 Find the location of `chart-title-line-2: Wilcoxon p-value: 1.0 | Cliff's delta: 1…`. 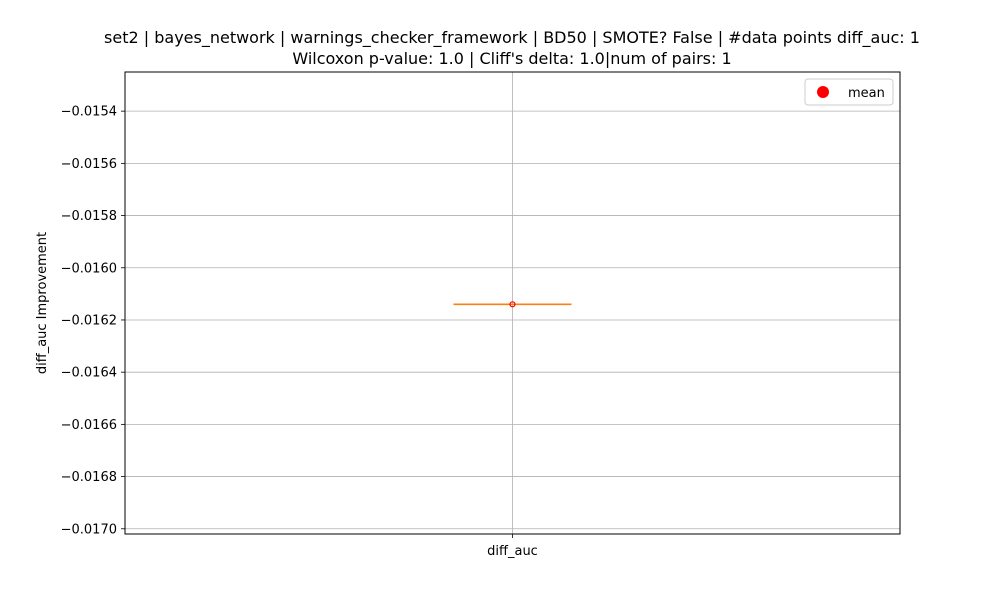

chart-title-line-2: Wilcoxon p-value: 1.0 | Cliff's delta: 1… is located at coordinates (511, 58).